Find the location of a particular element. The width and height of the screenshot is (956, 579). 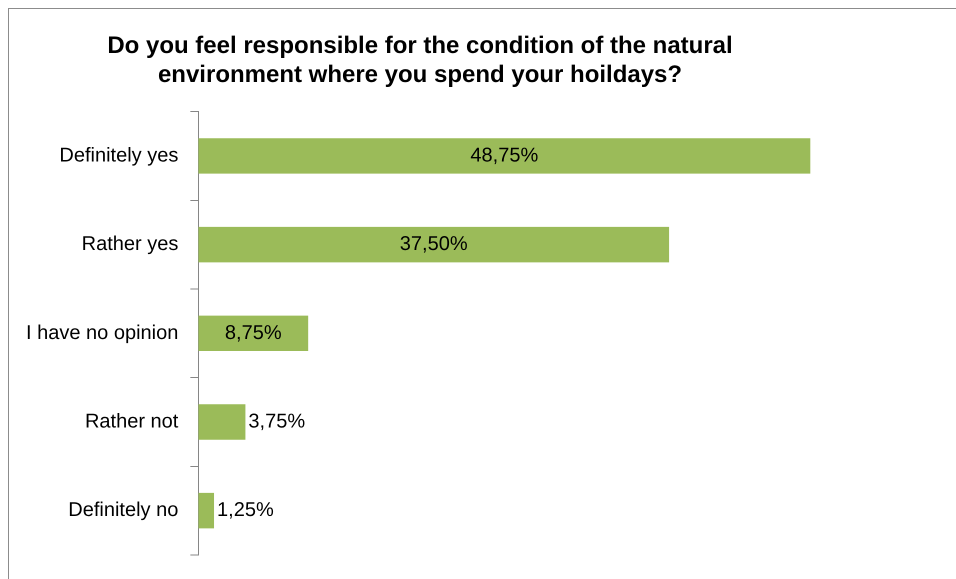

data-label: 37,50% is located at coordinates (434, 244).